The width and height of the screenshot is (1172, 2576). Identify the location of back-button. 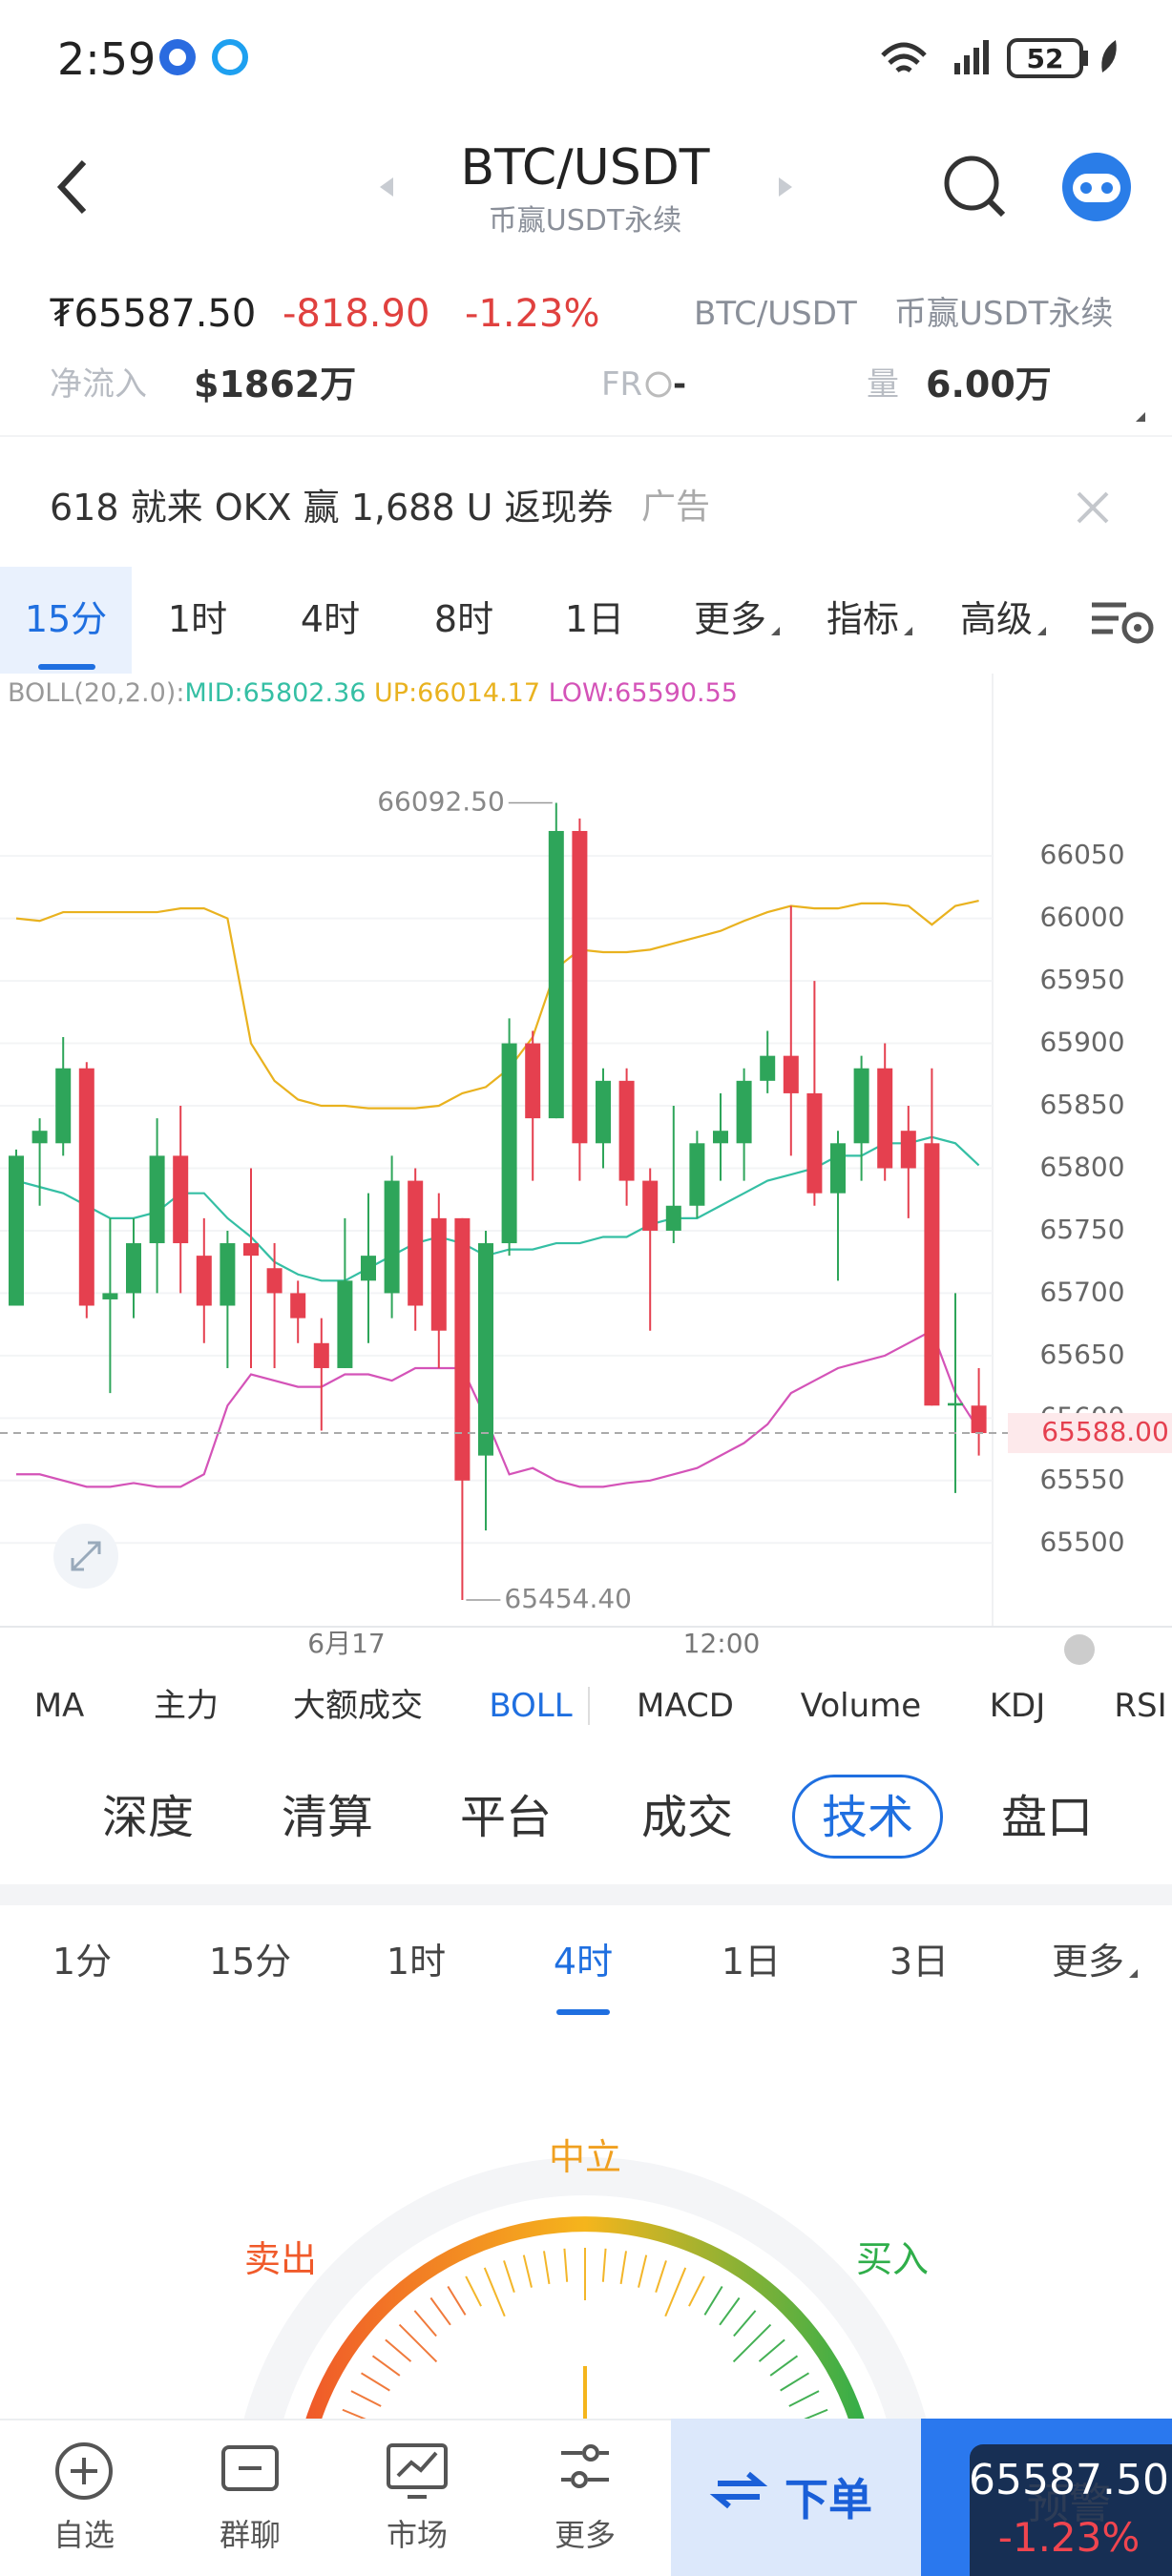
(71, 187).